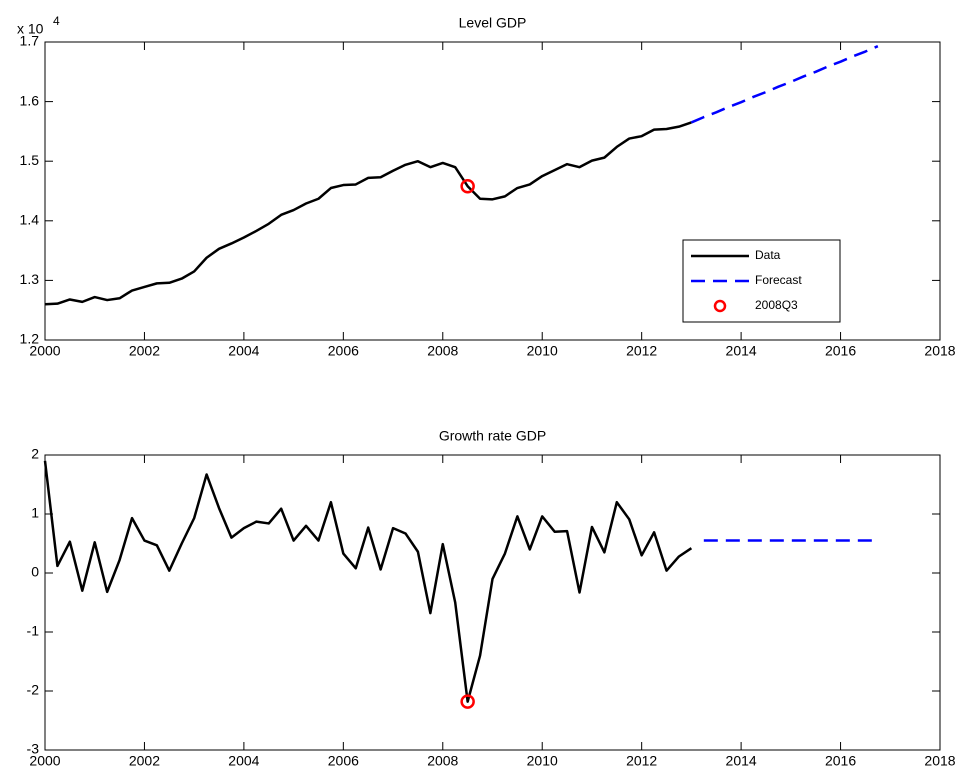 This screenshot has height=777, width=963. Describe the element at coordinates (35, 513) in the screenshot. I see `y-tick-label: 1` at that location.